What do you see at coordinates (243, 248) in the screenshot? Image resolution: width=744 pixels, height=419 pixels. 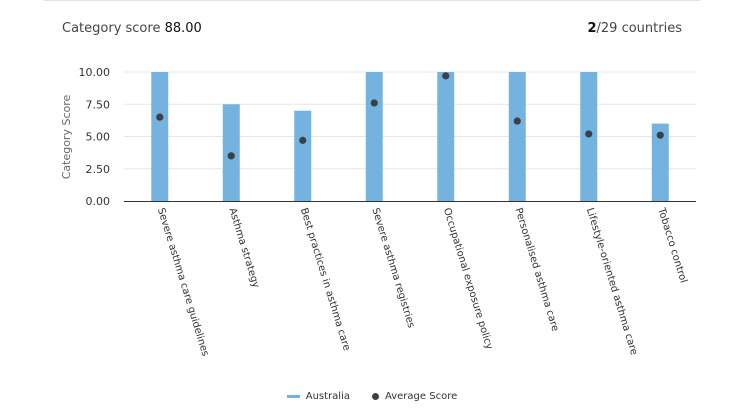 I see `x-tick-label: Asthma strategy` at bounding box center [243, 248].